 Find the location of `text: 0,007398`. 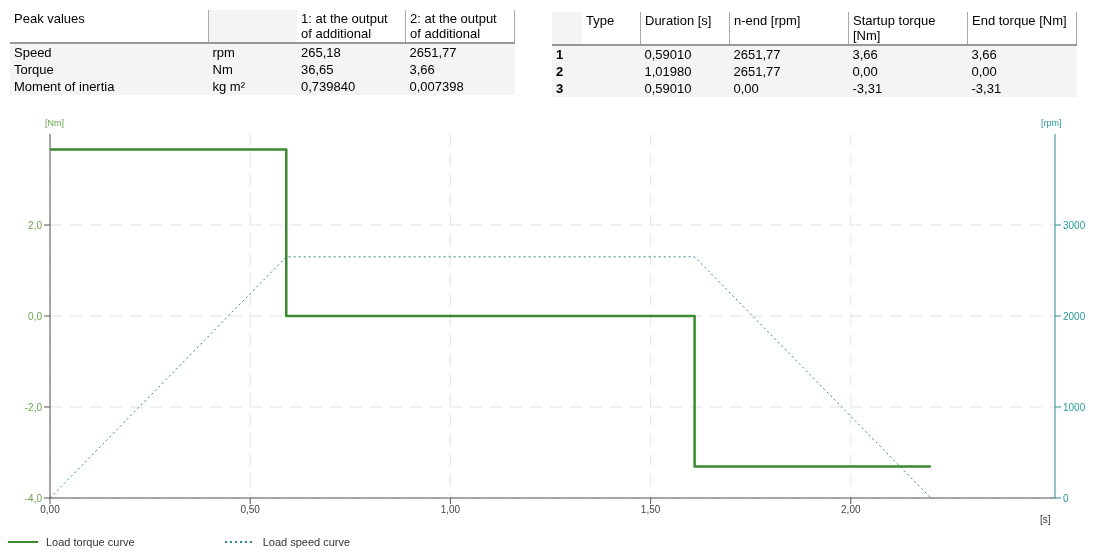

text: 0,007398 is located at coordinates (436, 86).